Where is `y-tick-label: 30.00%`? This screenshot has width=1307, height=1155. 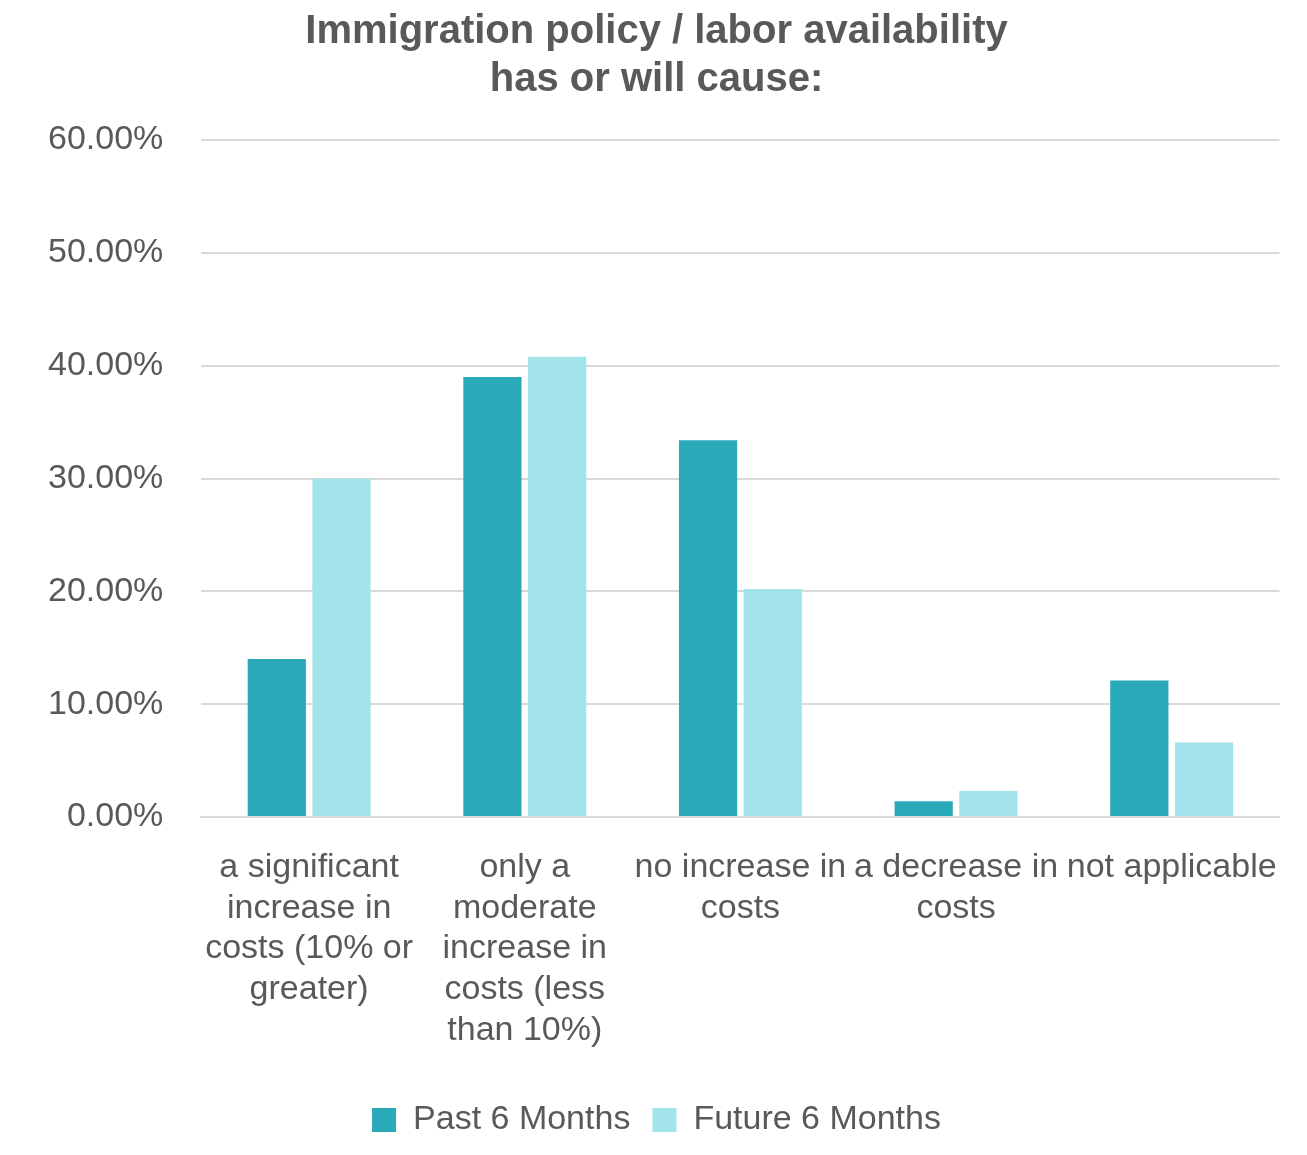
y-tick-label: 30.00% is located at coordinates (105, 475).